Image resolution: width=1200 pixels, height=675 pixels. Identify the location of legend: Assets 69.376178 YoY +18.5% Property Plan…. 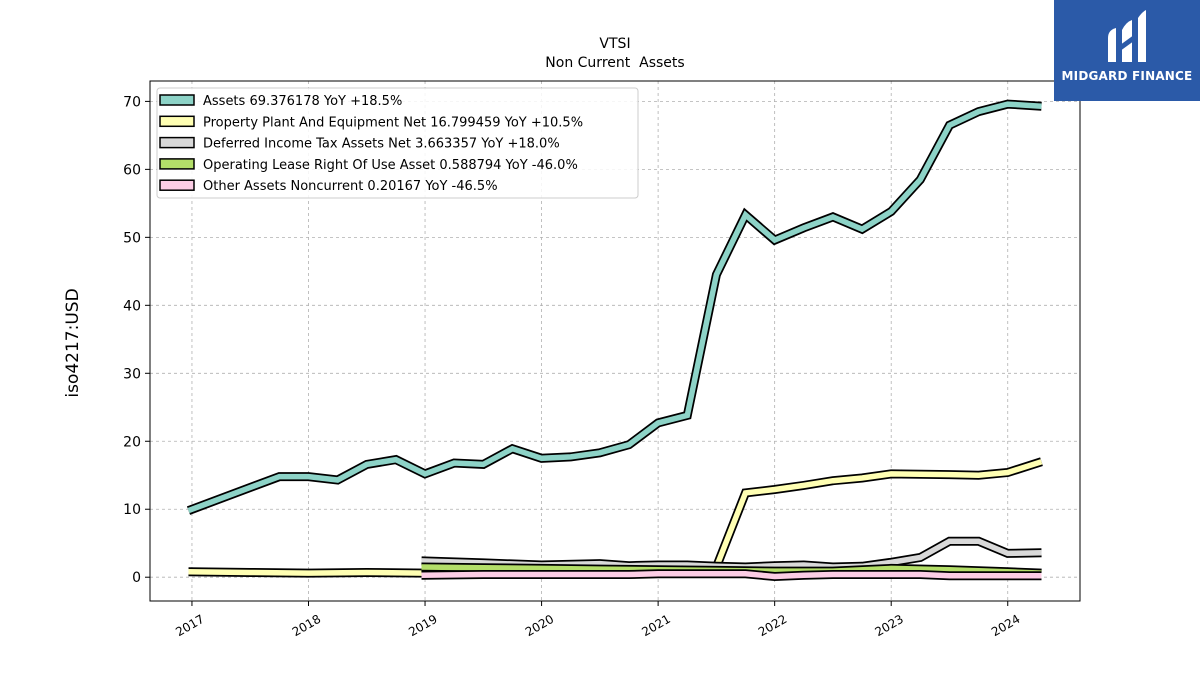
(397, 143).